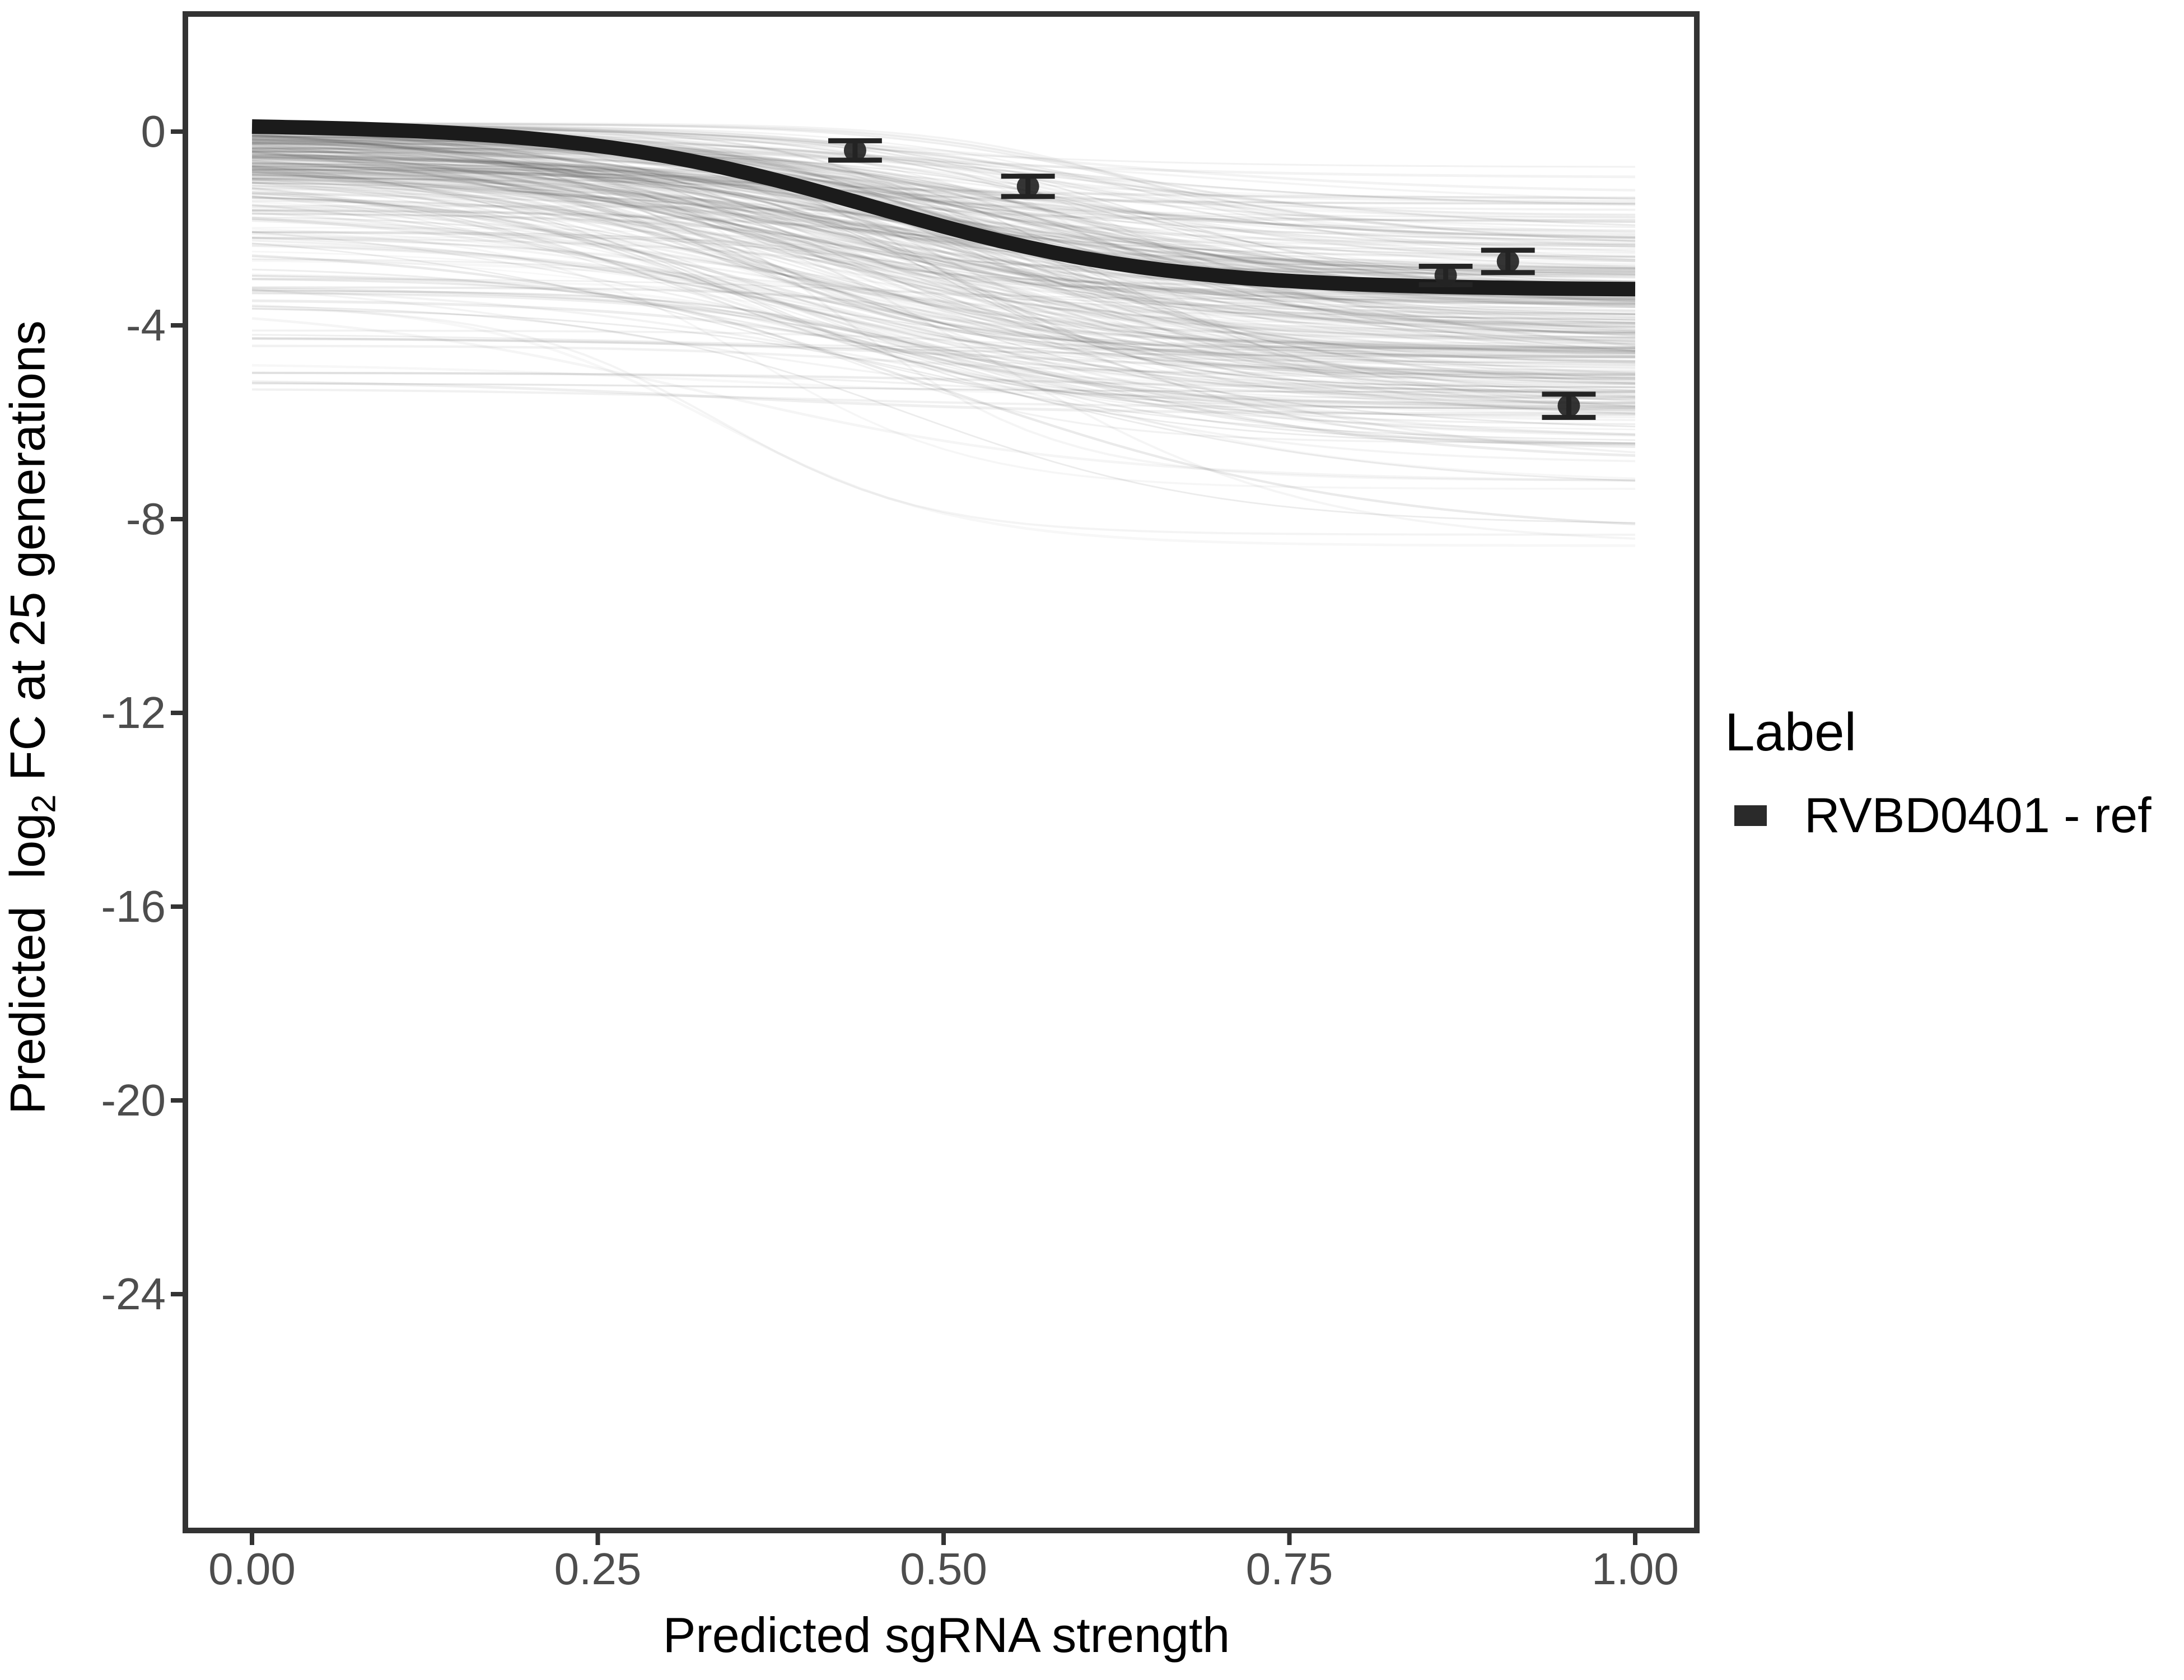  I want to click on reference-curve, so click(944, 208).